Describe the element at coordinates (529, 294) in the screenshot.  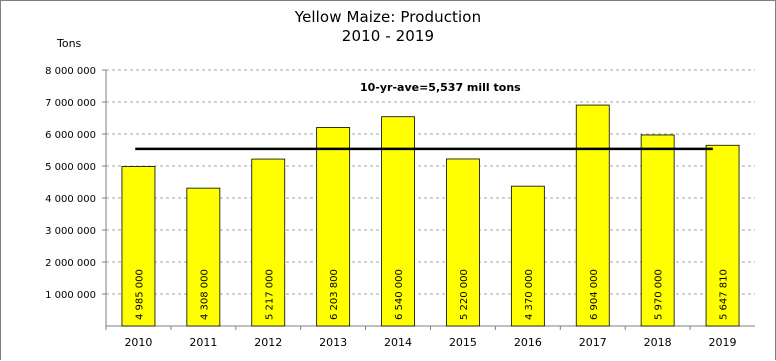
I see `bar-value-label: 4 370 000` at that location.